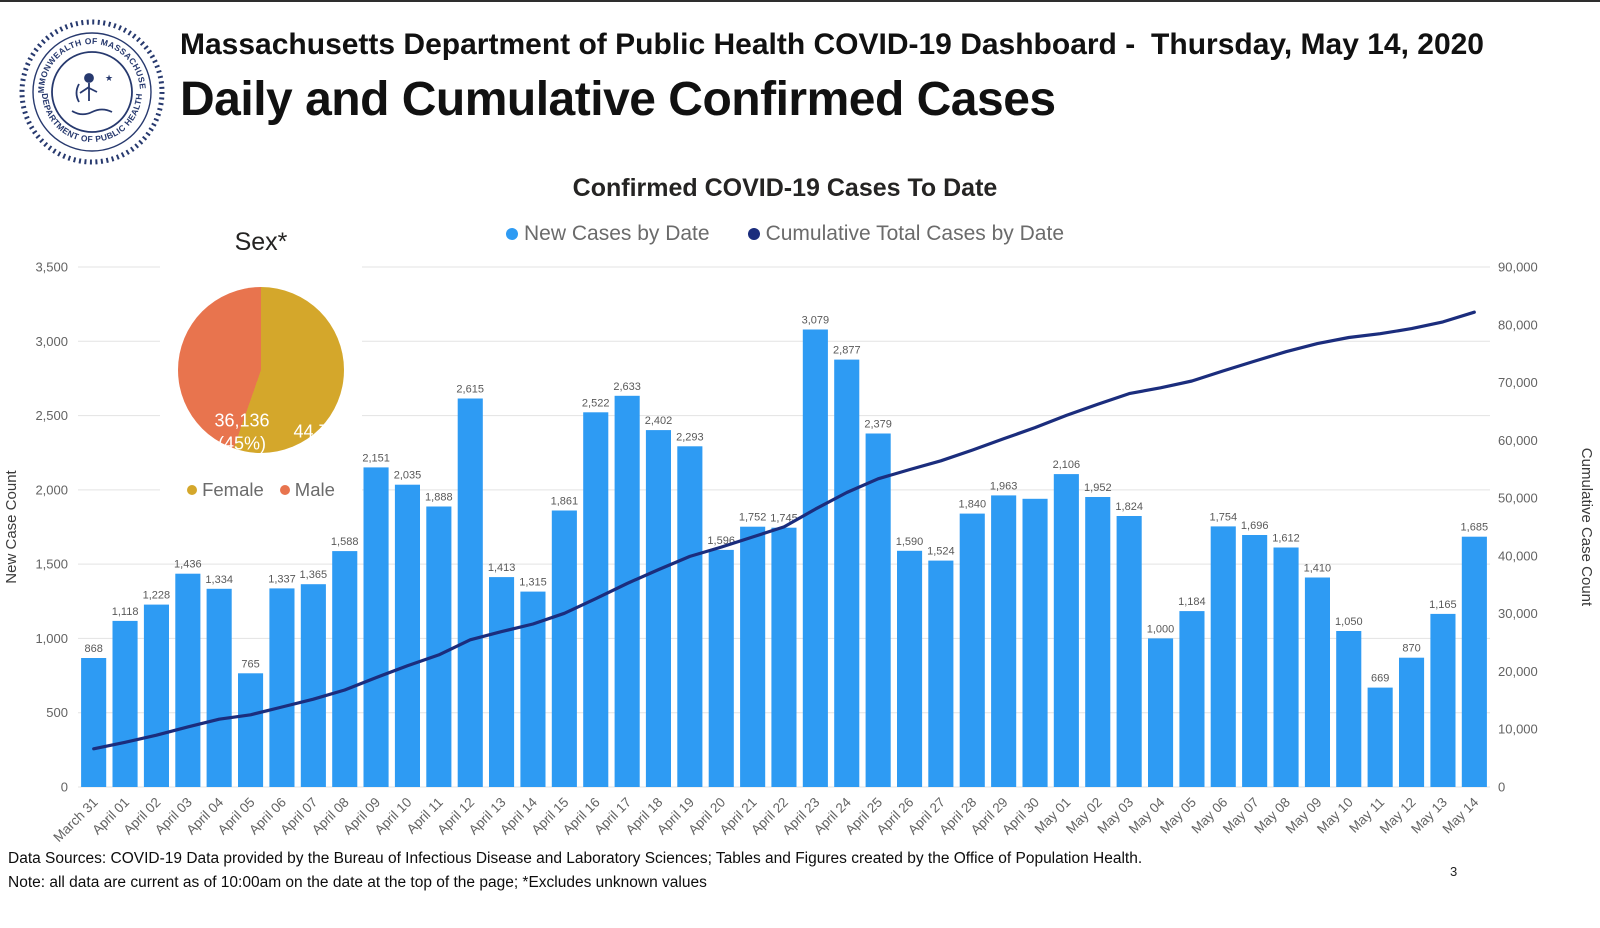  Describe the element at coordinates (1349, 622) in the screenshot. I see `bar-value-label: 1,050` at that location.